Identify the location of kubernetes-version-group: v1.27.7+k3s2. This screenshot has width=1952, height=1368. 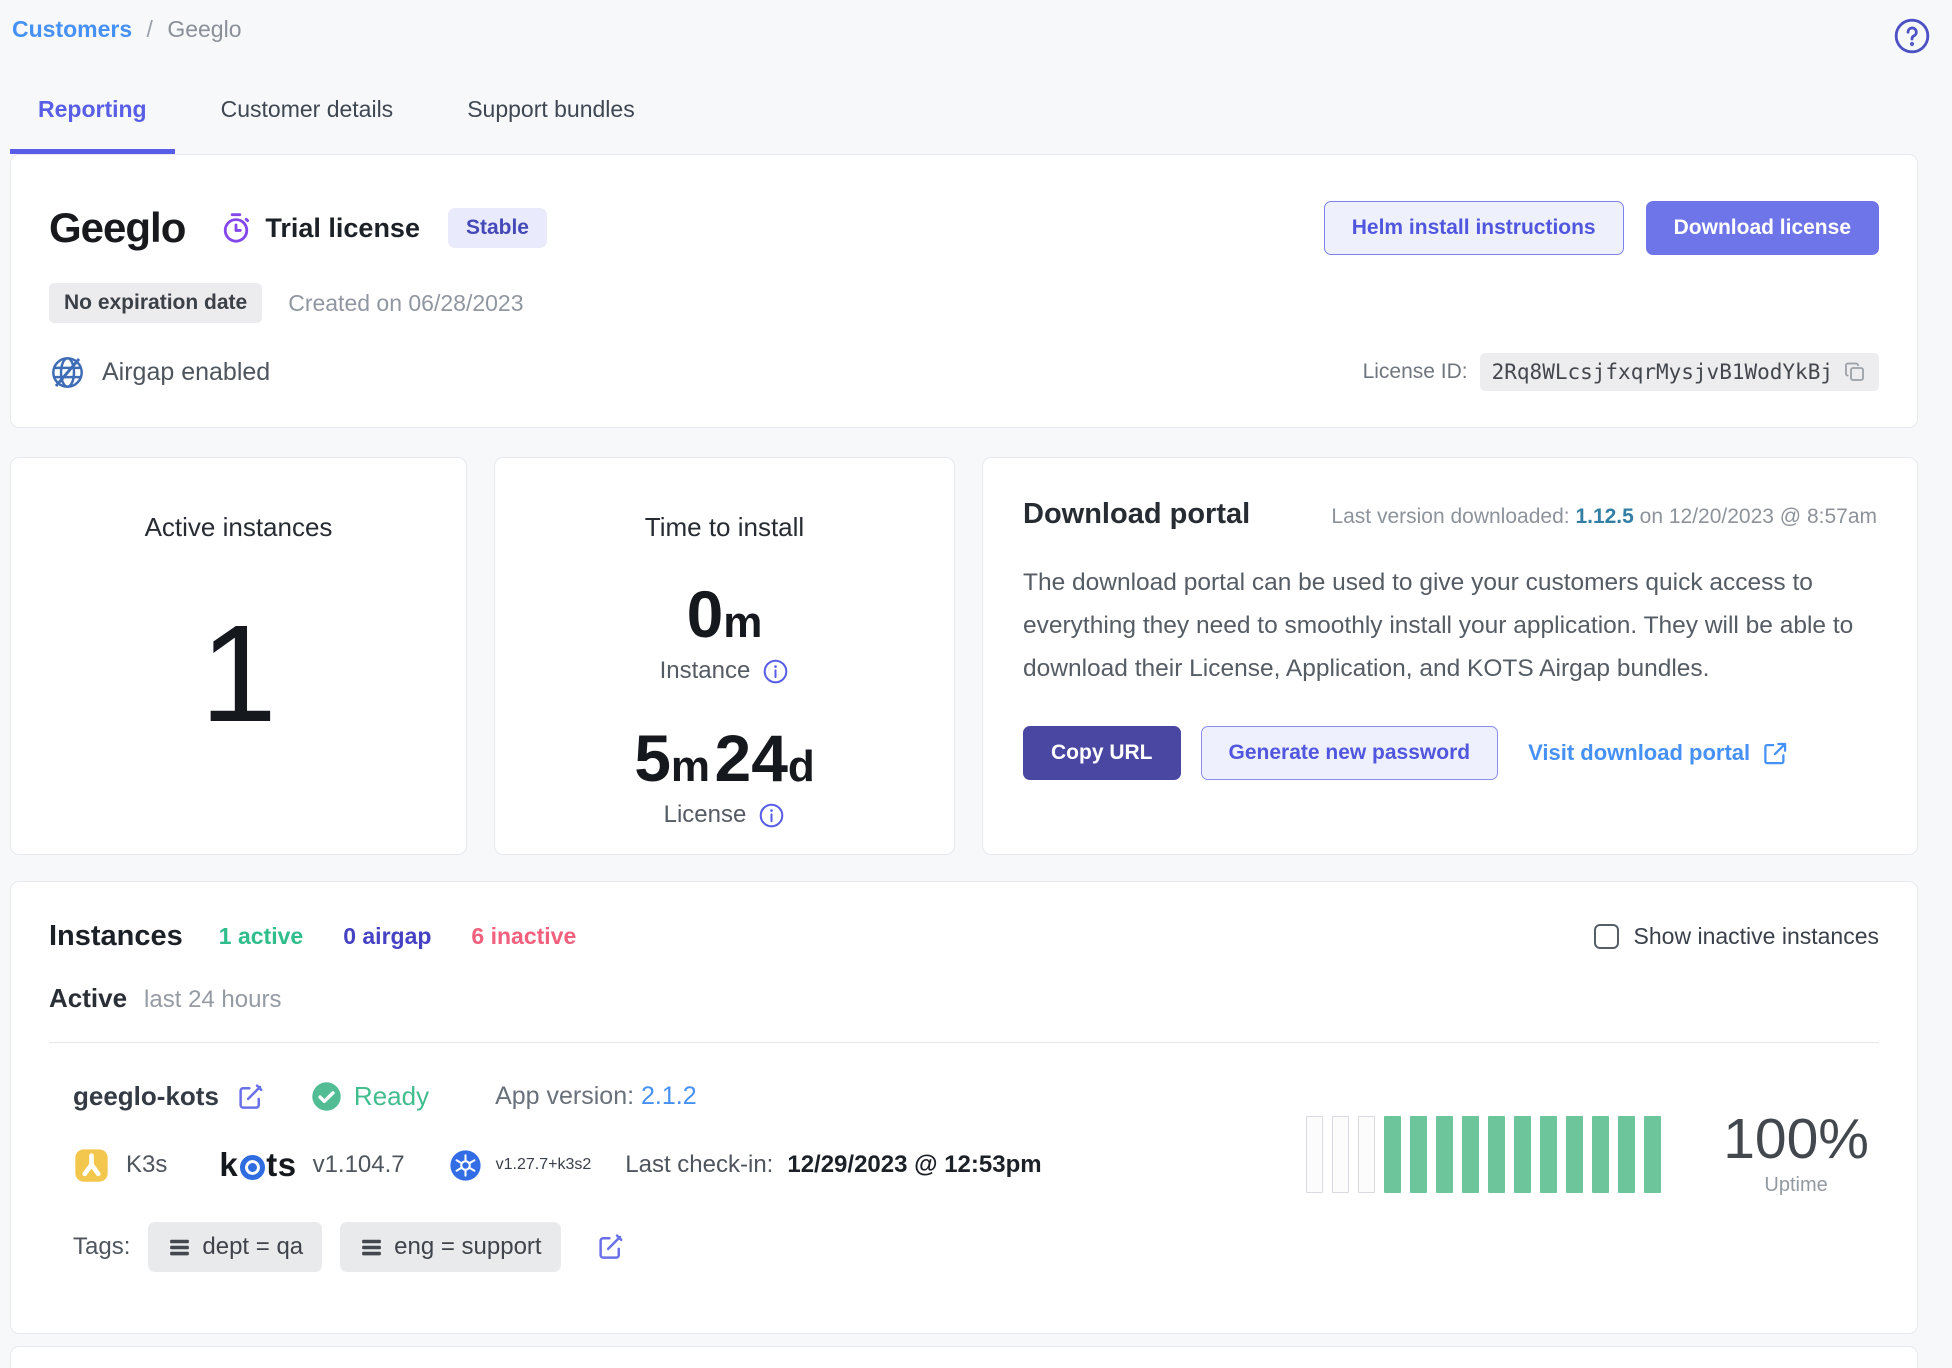
(520, 1165).